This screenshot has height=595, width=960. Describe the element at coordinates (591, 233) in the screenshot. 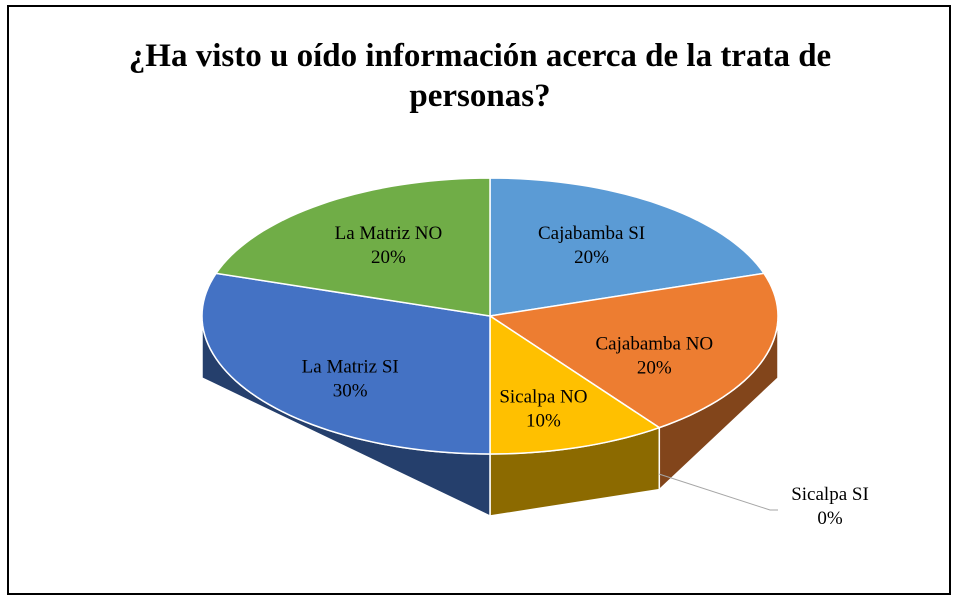

I see `data-label-name: Cajabamba SI` at that location.